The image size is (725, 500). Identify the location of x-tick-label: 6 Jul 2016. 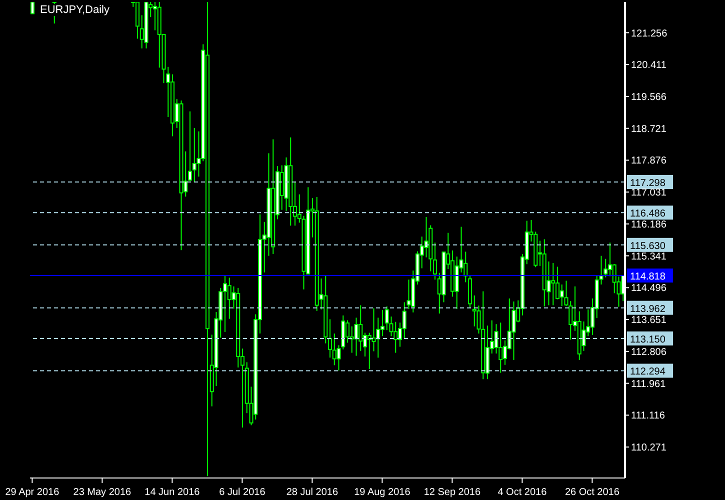
(242, 492).